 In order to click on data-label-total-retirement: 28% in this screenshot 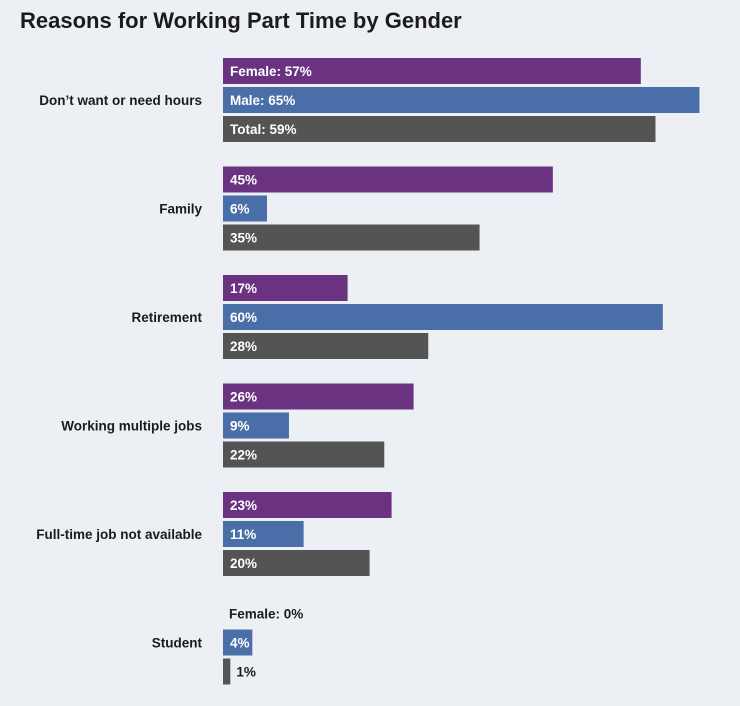, I will do `click(243, 346)`.